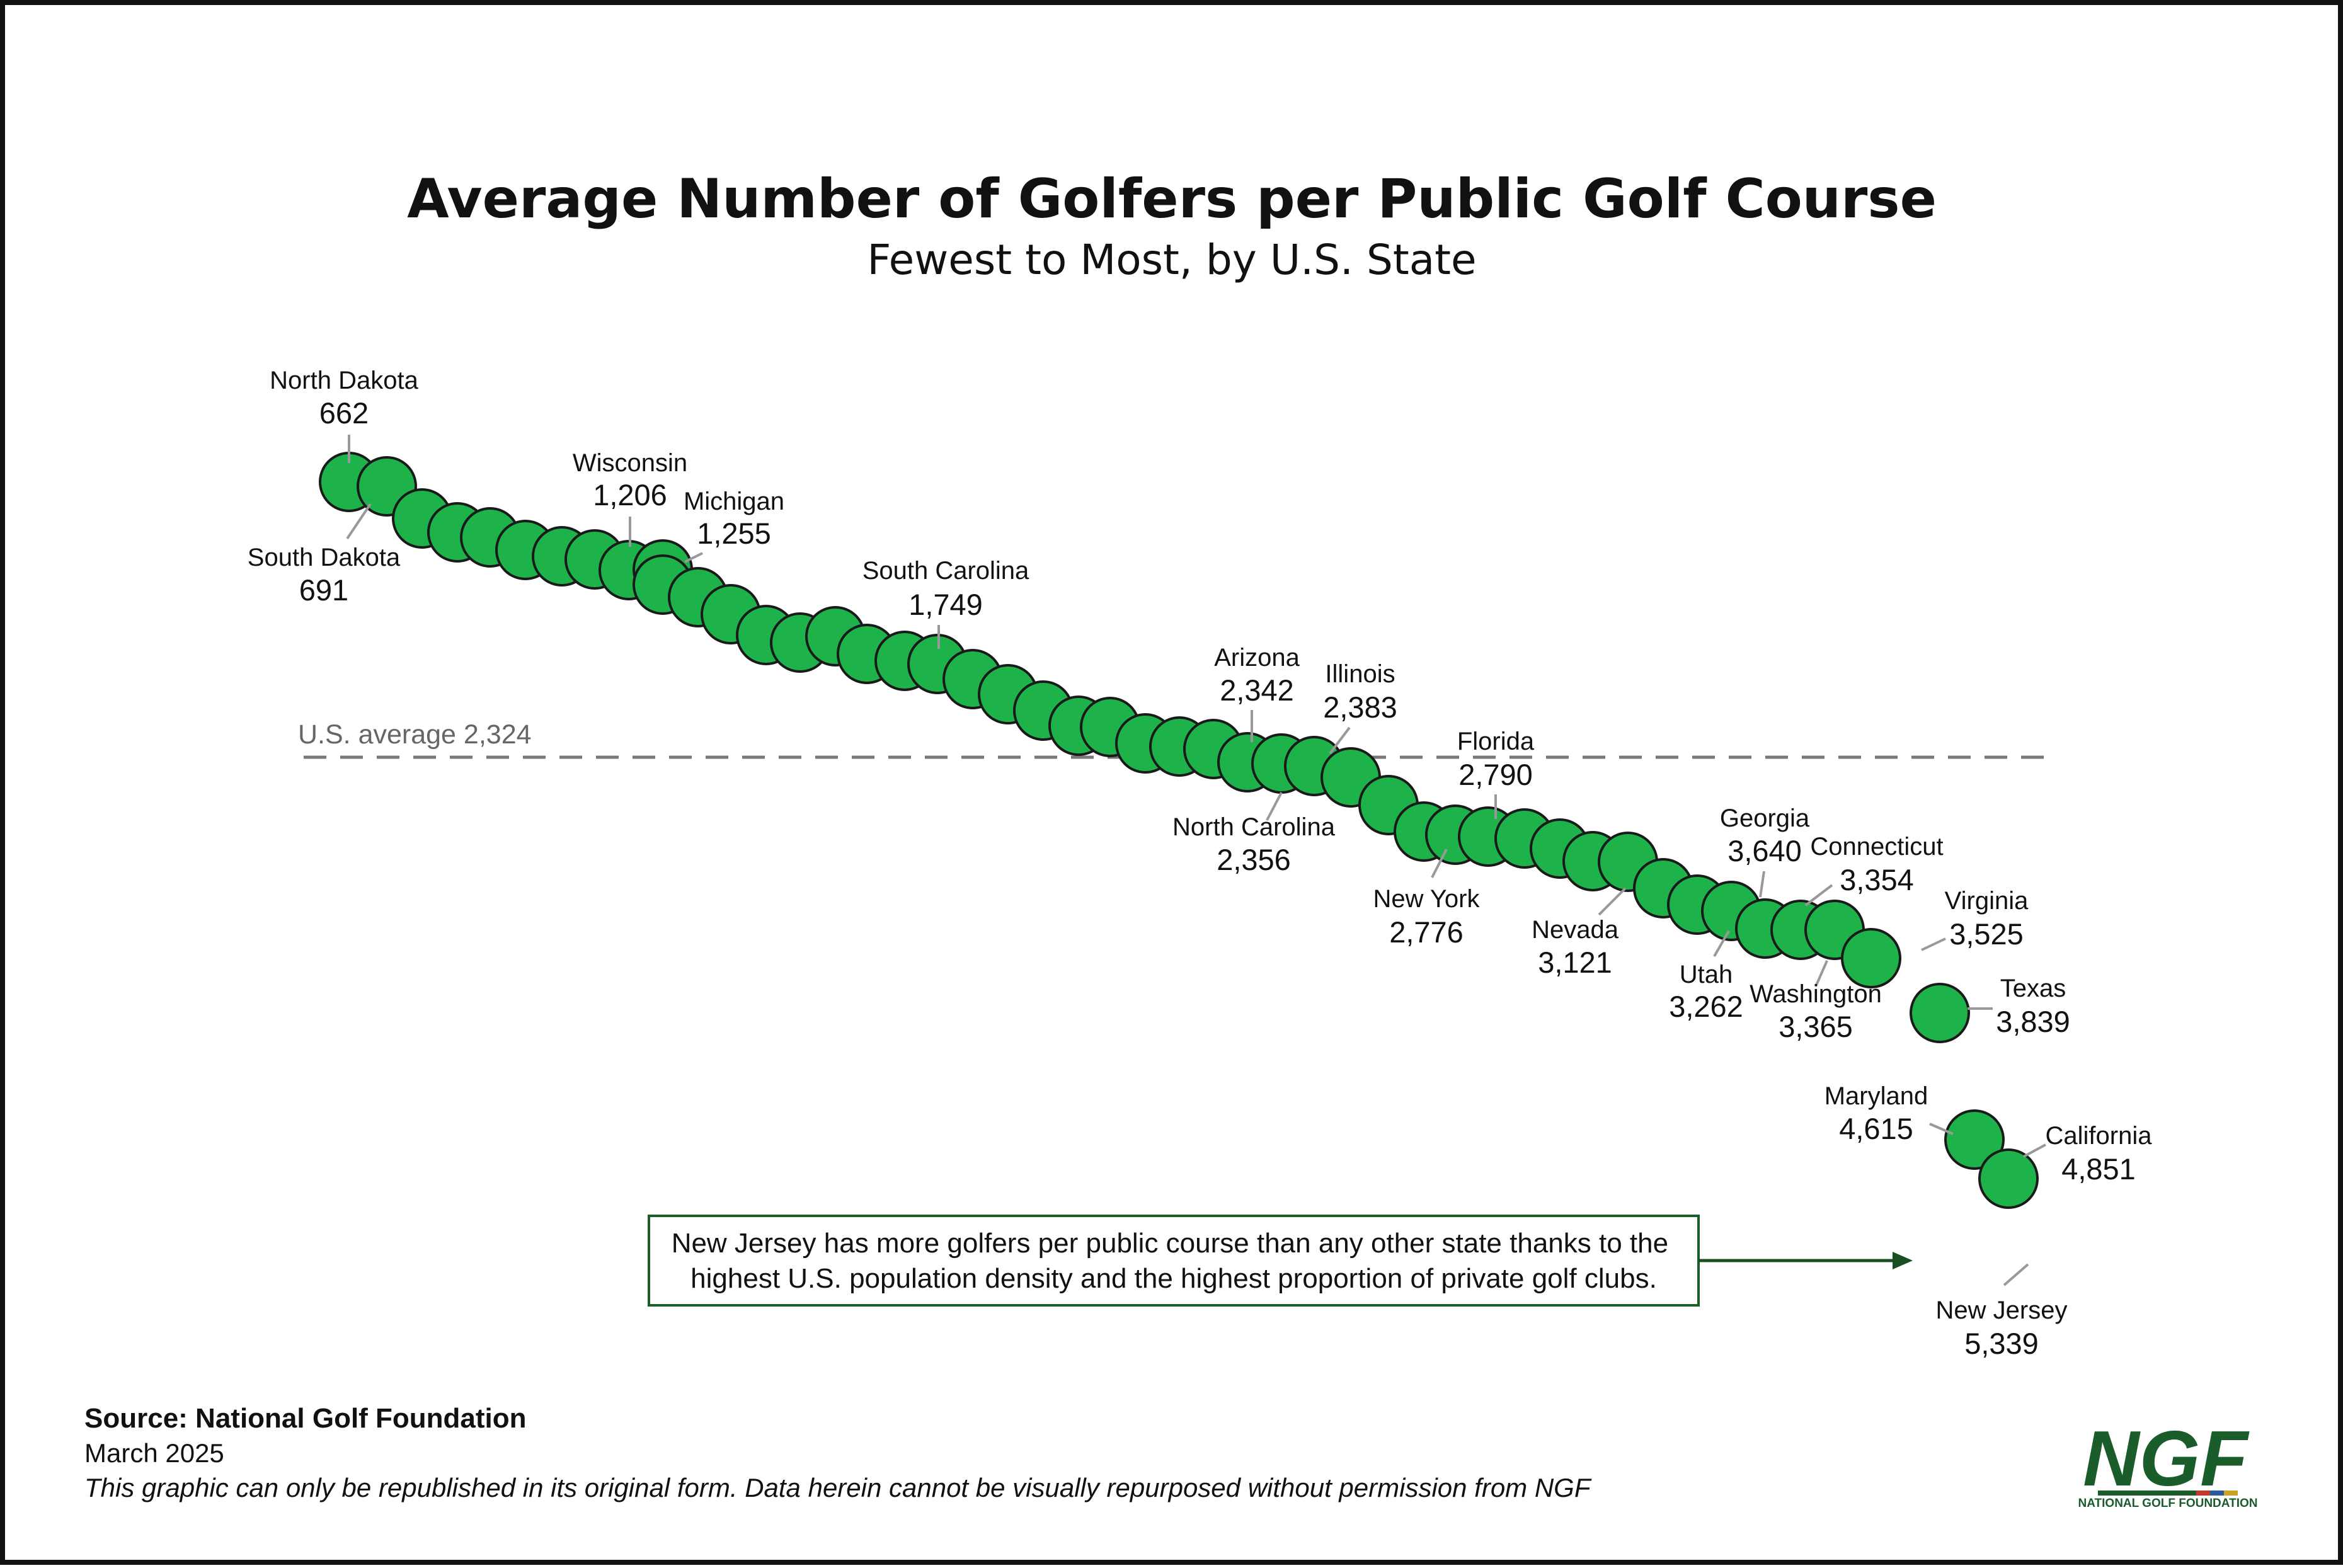 The height and width of the screenshot is (1568, 2343). Describe the element at coordinates (1706, 974) in the screenshot. I see `state-label-utah: Utah` at that location.